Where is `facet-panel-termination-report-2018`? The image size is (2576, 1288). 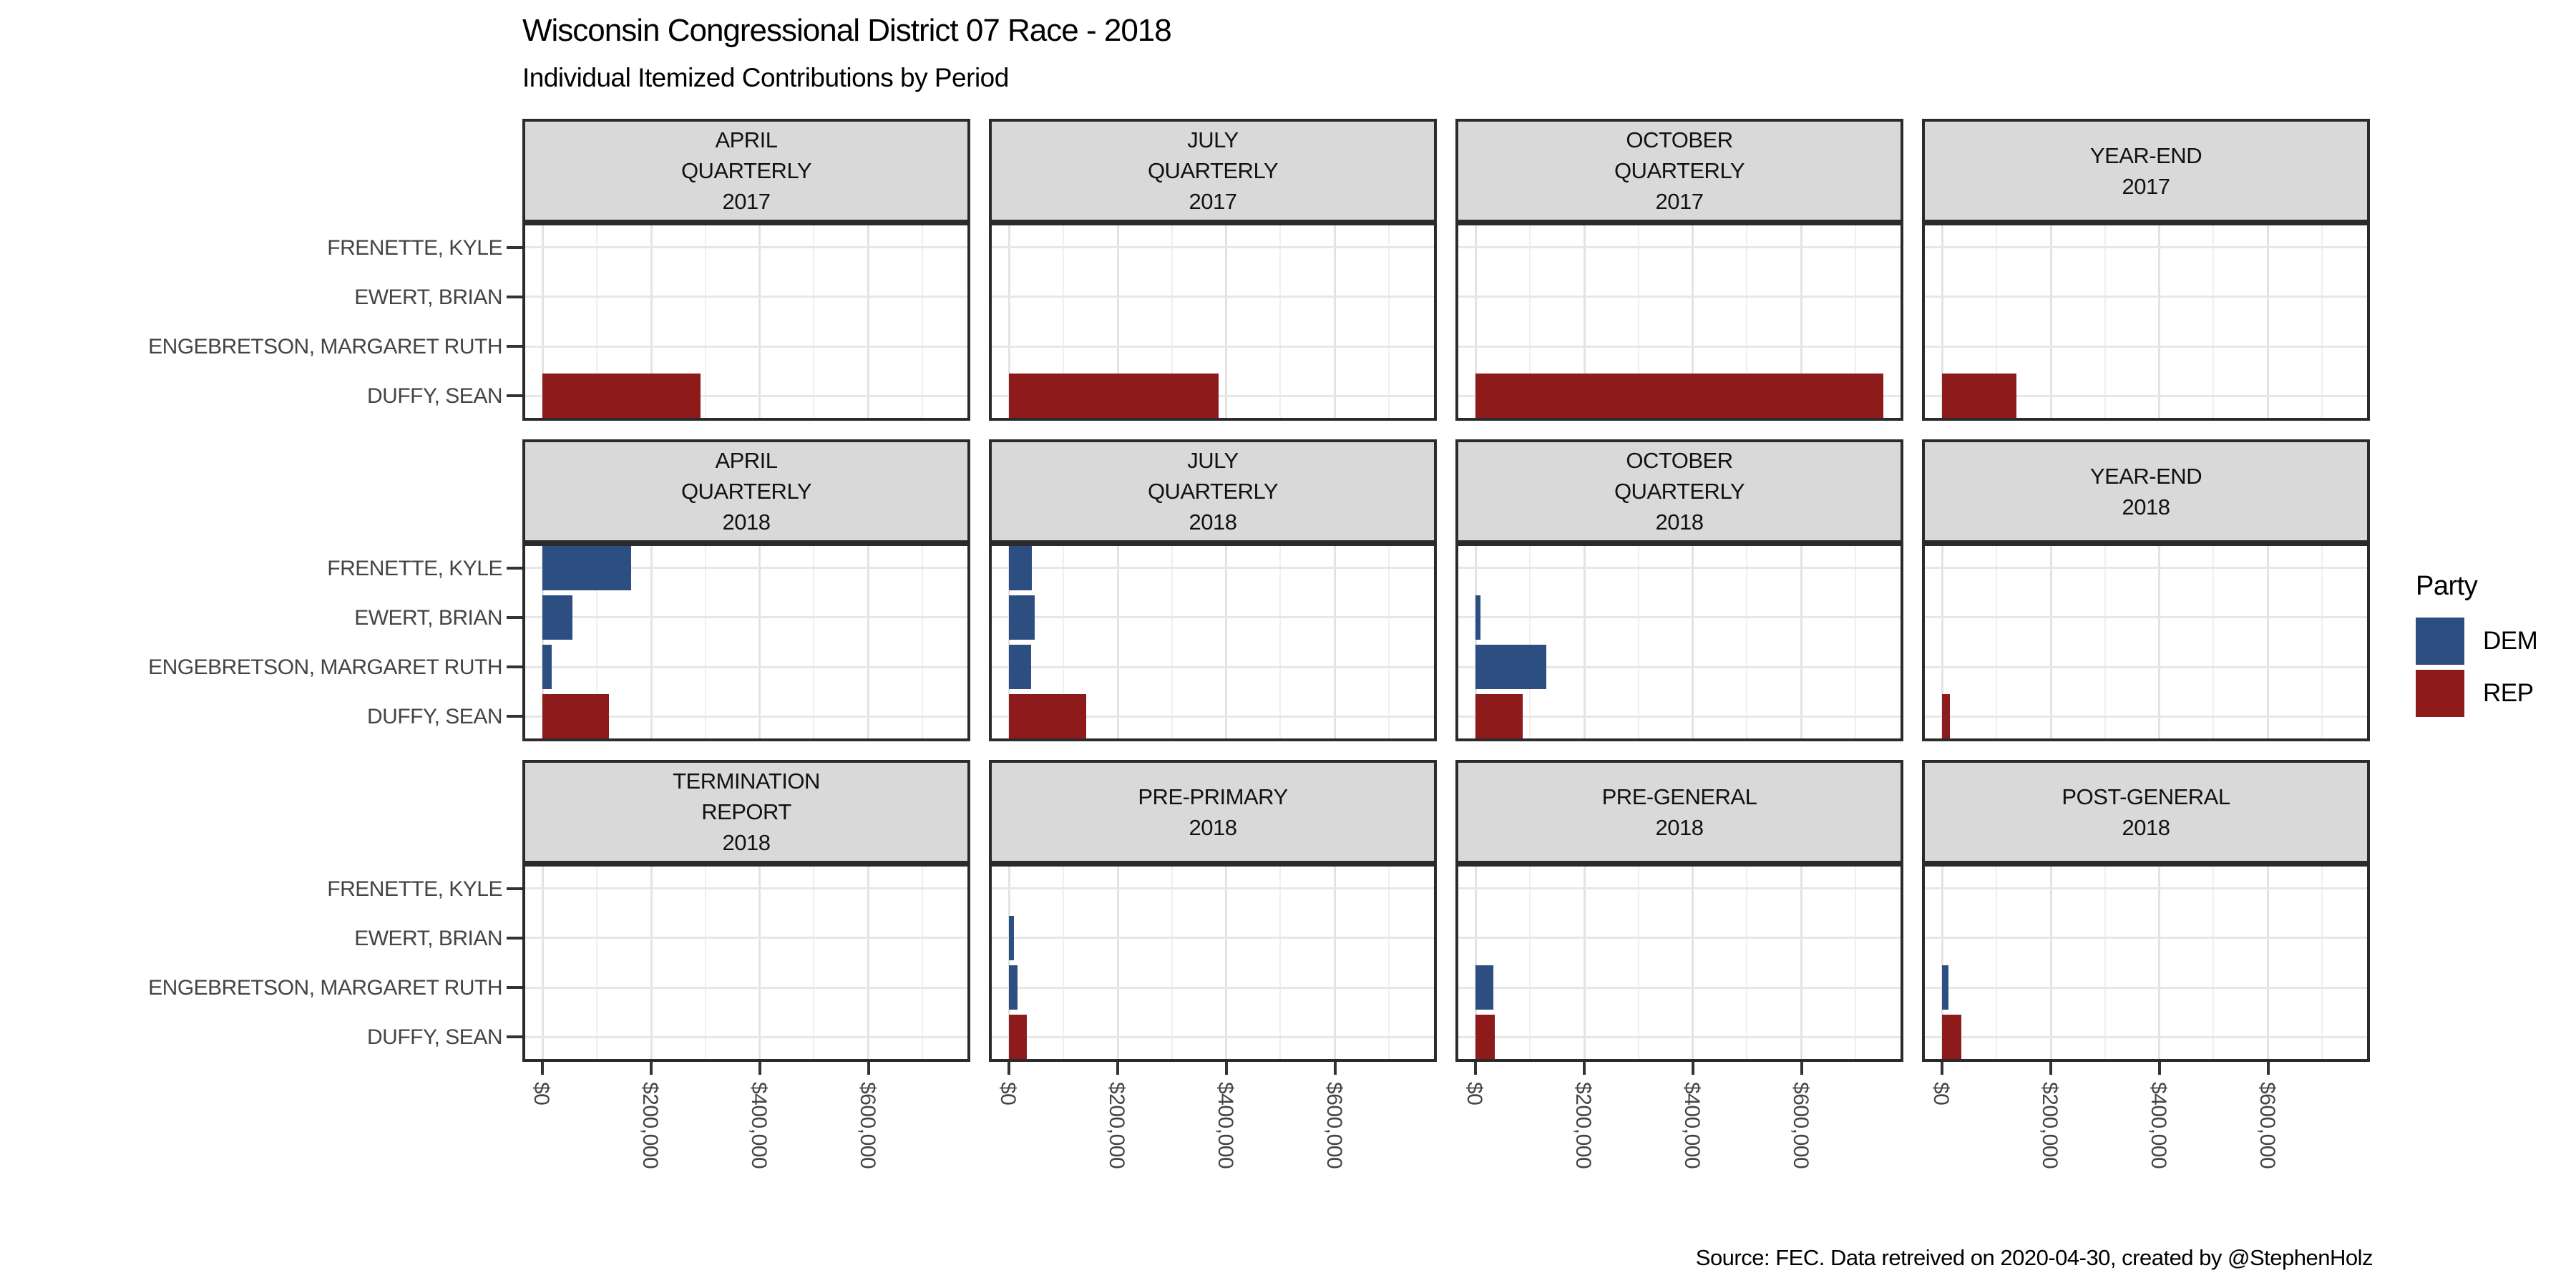 facet-panel-termination-report-2018 is located at coordinates (746, 963).